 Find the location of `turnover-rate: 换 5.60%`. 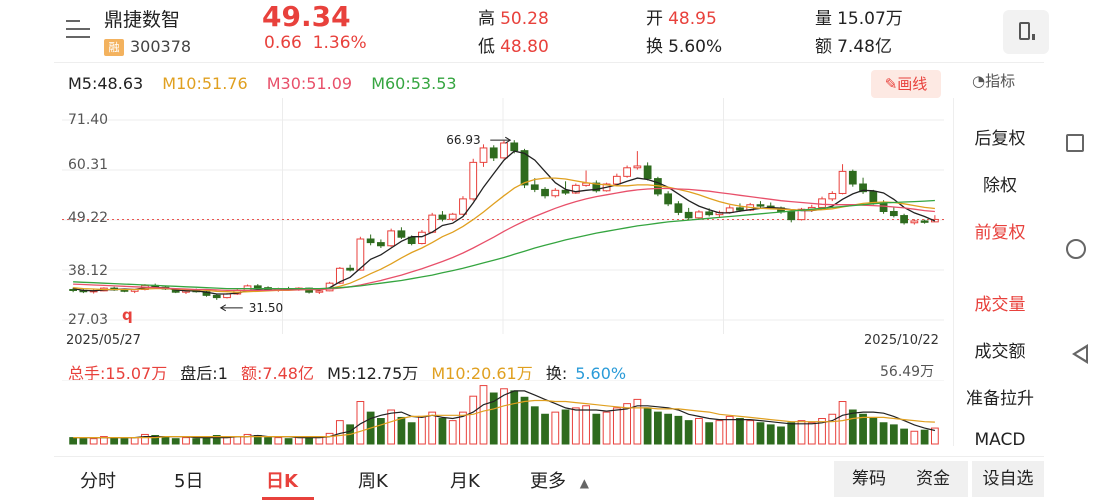

turnover-rate: 换 5.60% is located at coordinates (684, 44).